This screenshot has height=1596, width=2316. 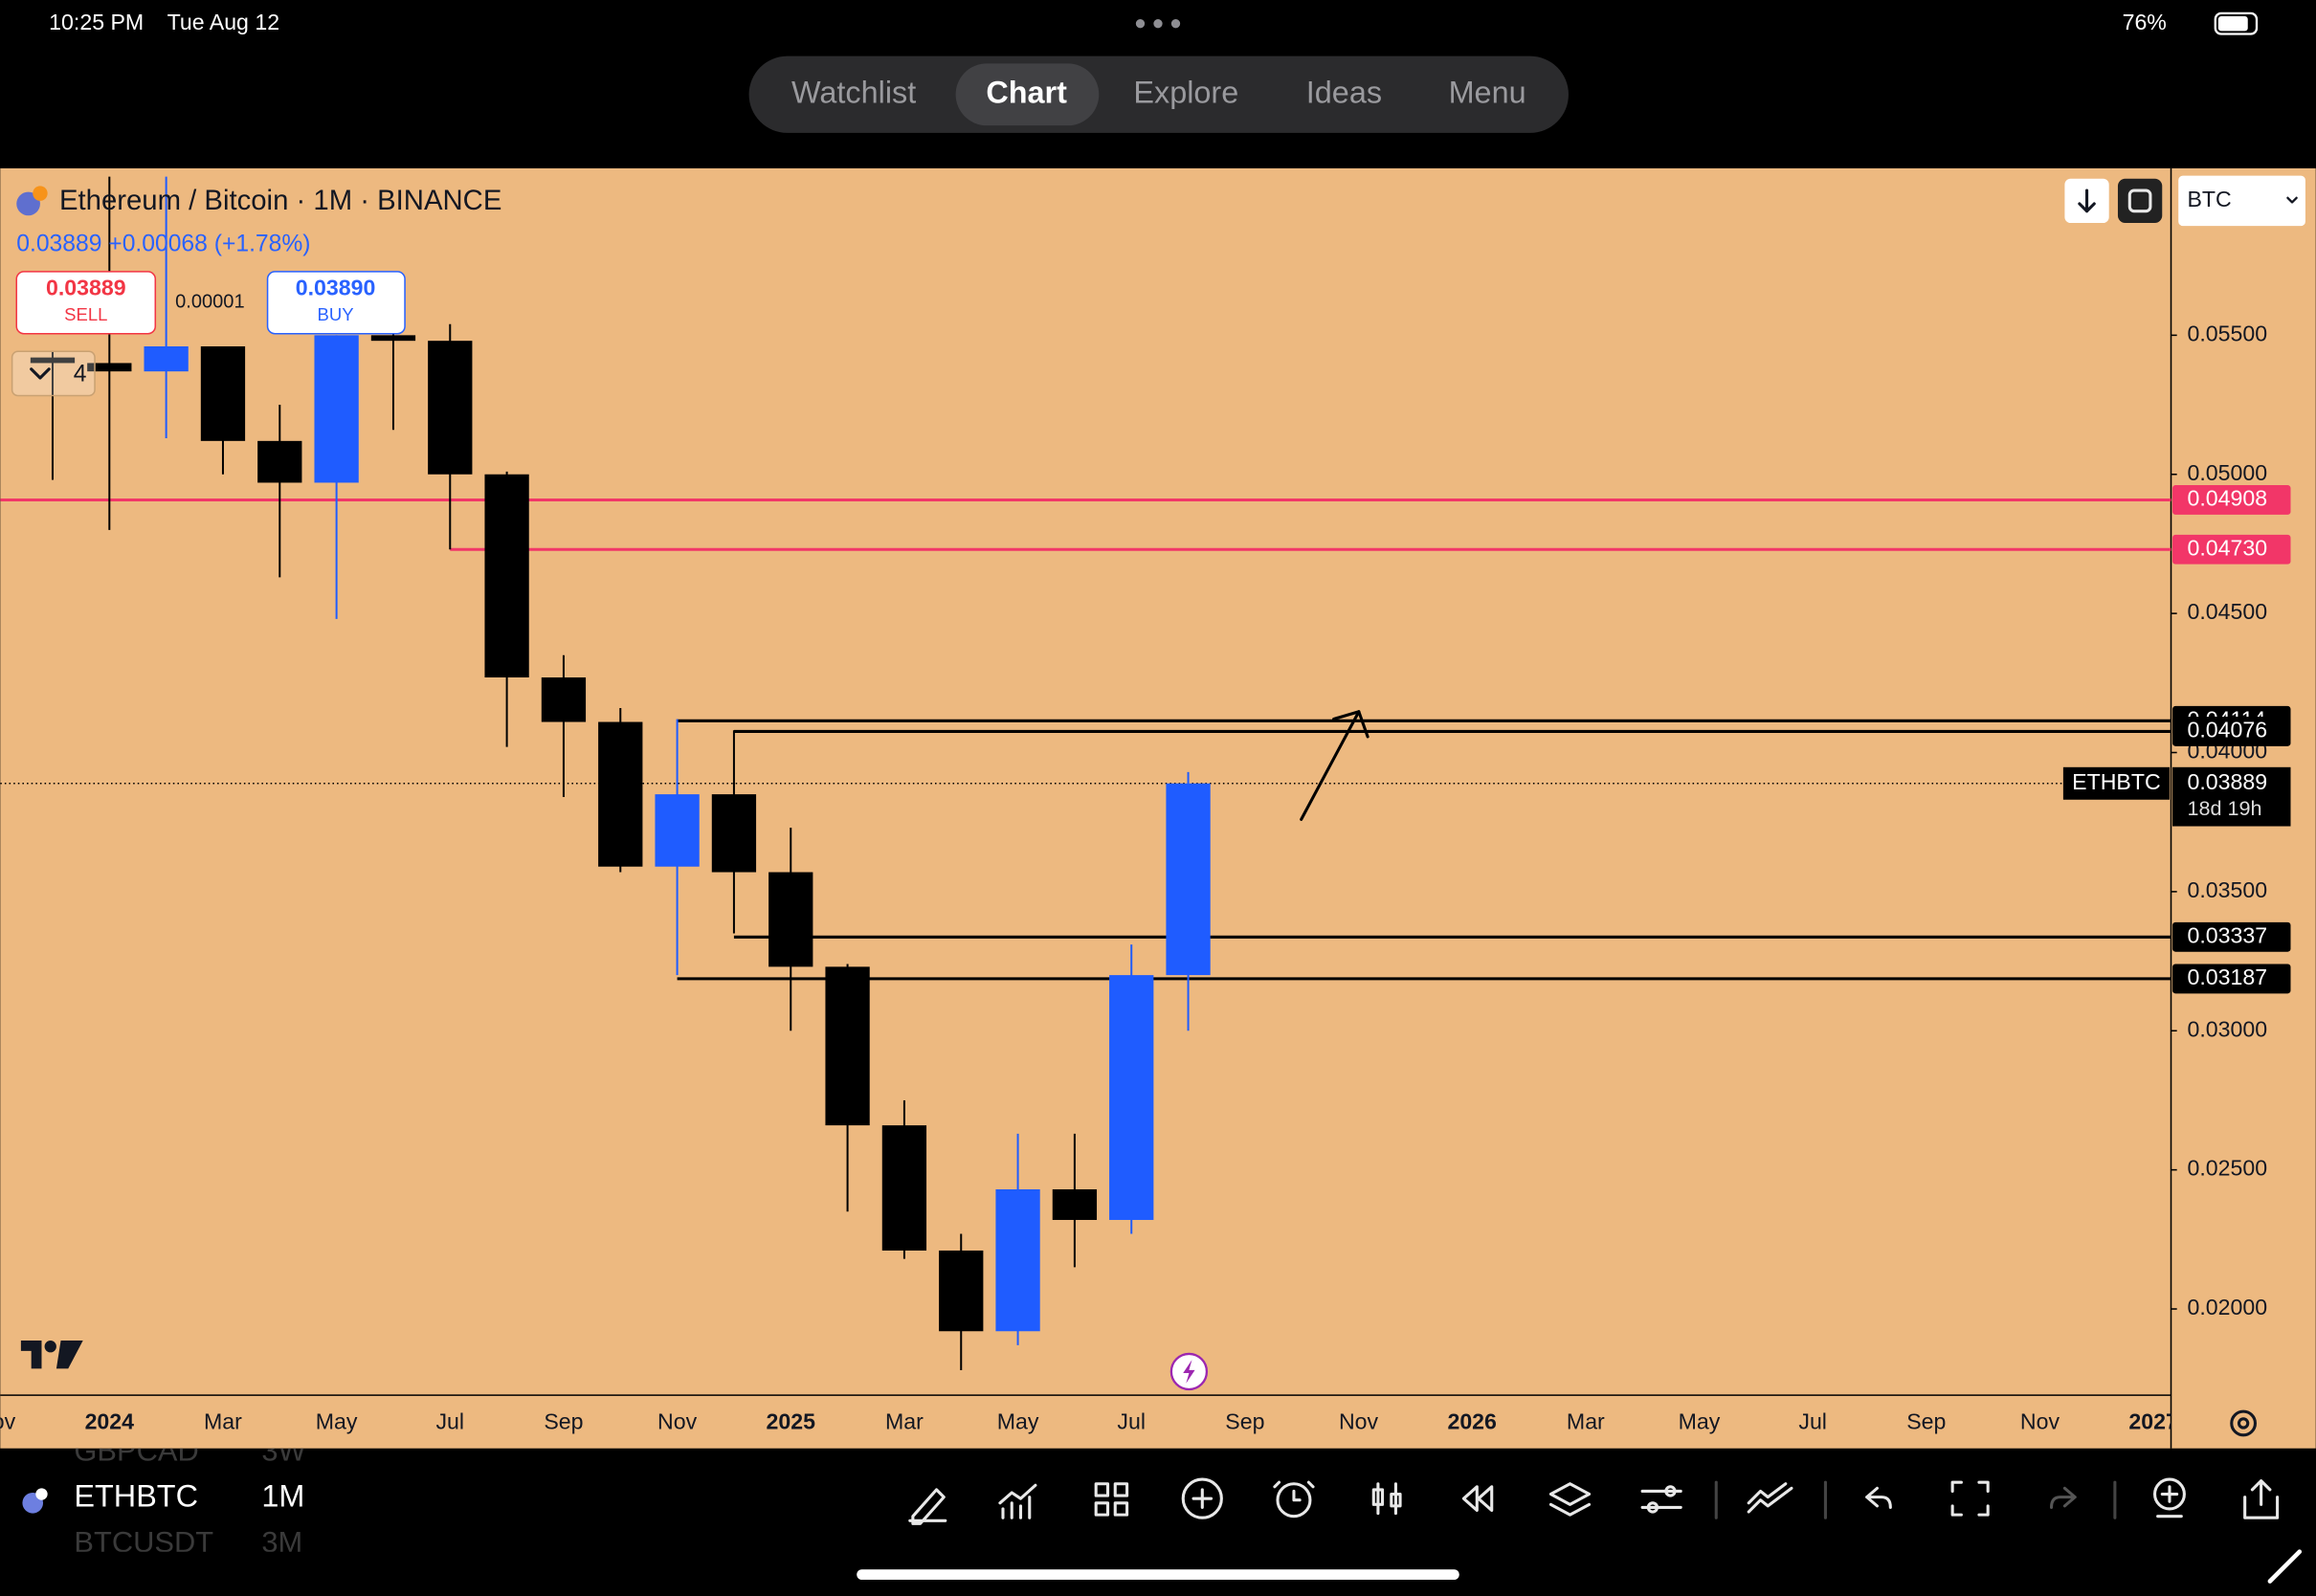 I want to click on last-price-name: ETHBTC, so click(x=2116, y=782).